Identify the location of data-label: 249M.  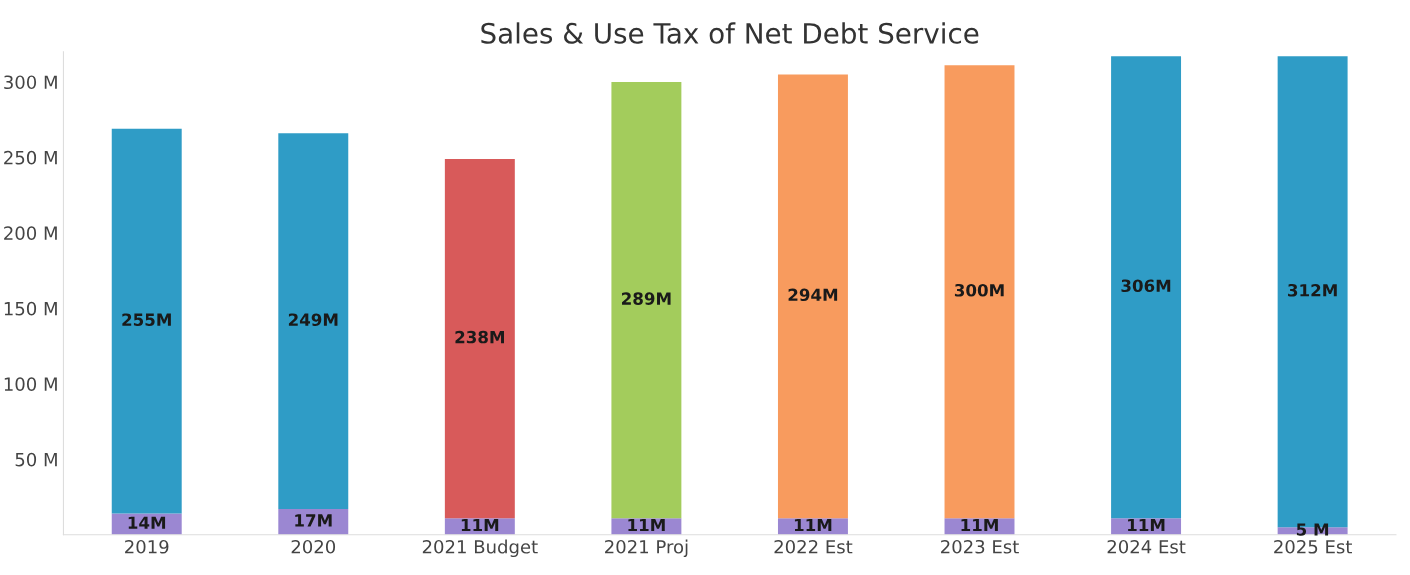
(313, 320).